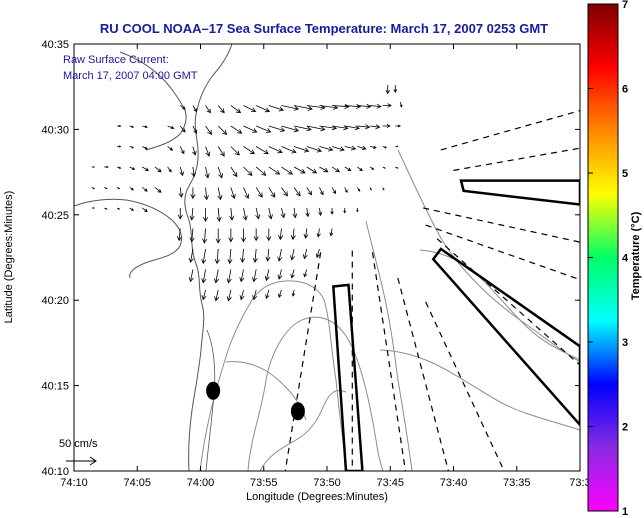 This screenshot has height=518, width=644. I want to click on channel-outline, so click(505, 337).